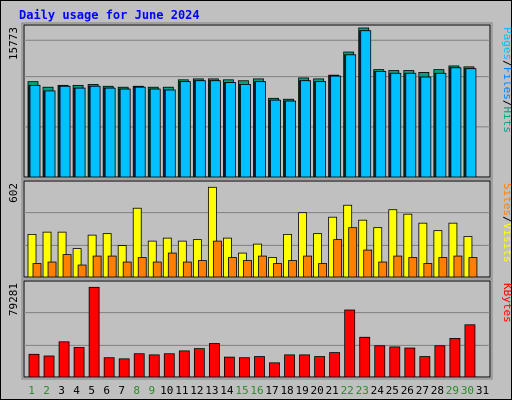  Describe the element at coordinates (286, 390) in the screenshot. I see `day-label: 18` at that location.